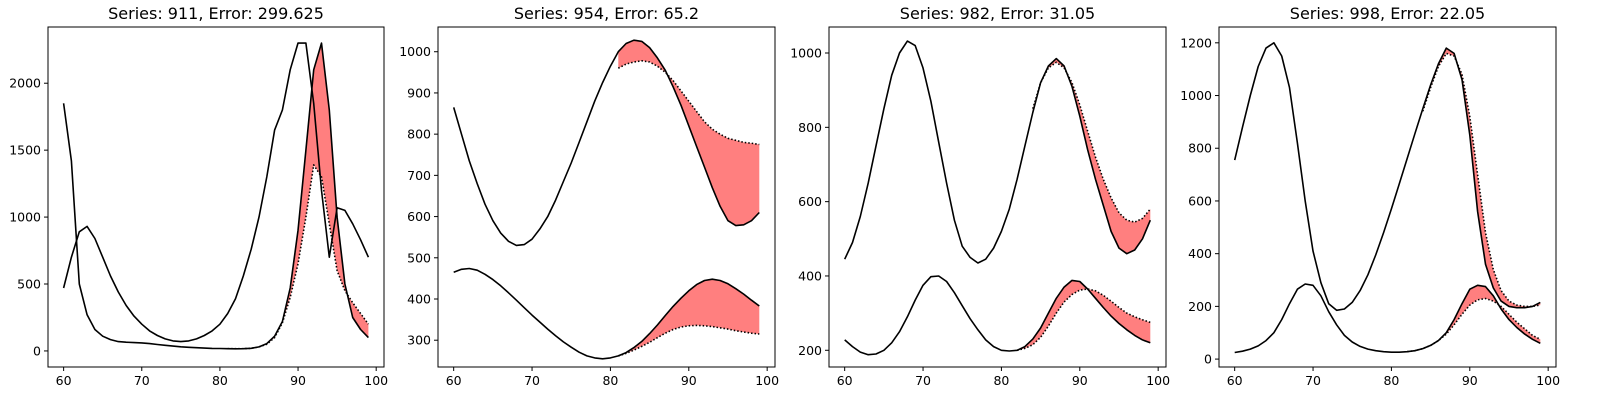 This screenshot has width=1600, height=400. What do you see at coordinates (25, 150) in the screenshot?
I see `y-tick-label: 1500` at bounding box center [25, 150].